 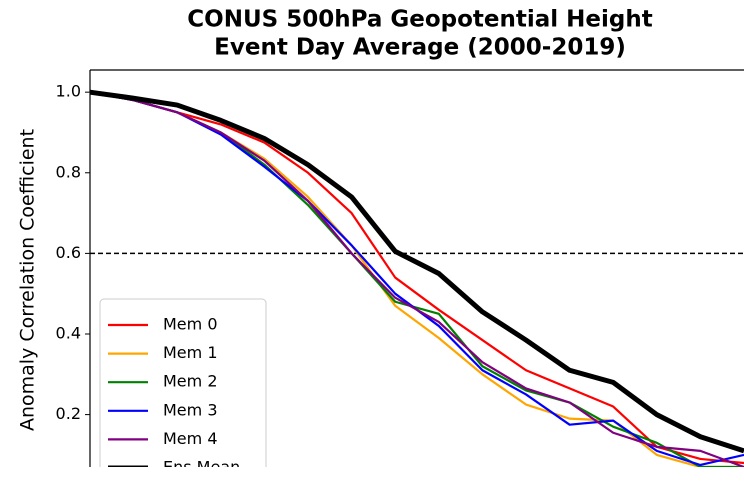 I want to click on legend-label: Mem 3, so click(x=190, y=409).